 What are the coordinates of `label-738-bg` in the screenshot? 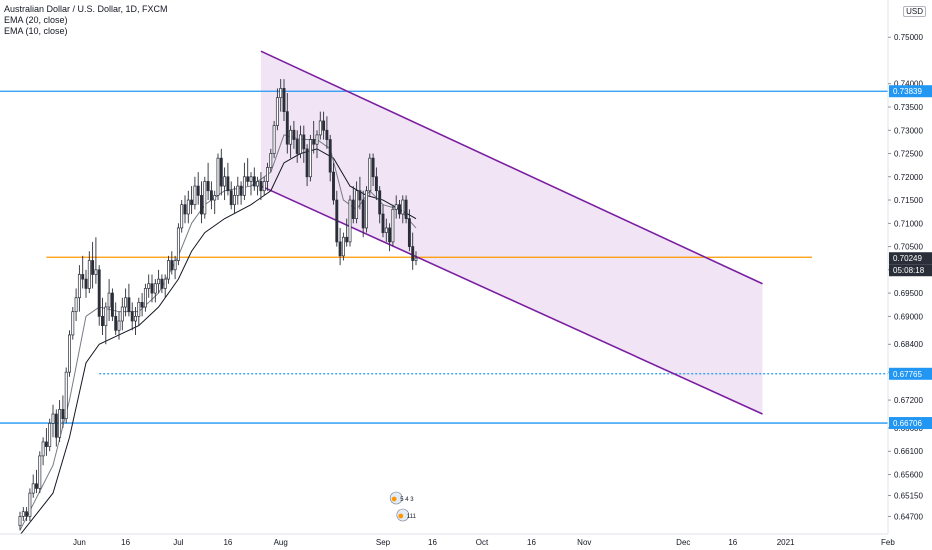 It's located at (910, 91).